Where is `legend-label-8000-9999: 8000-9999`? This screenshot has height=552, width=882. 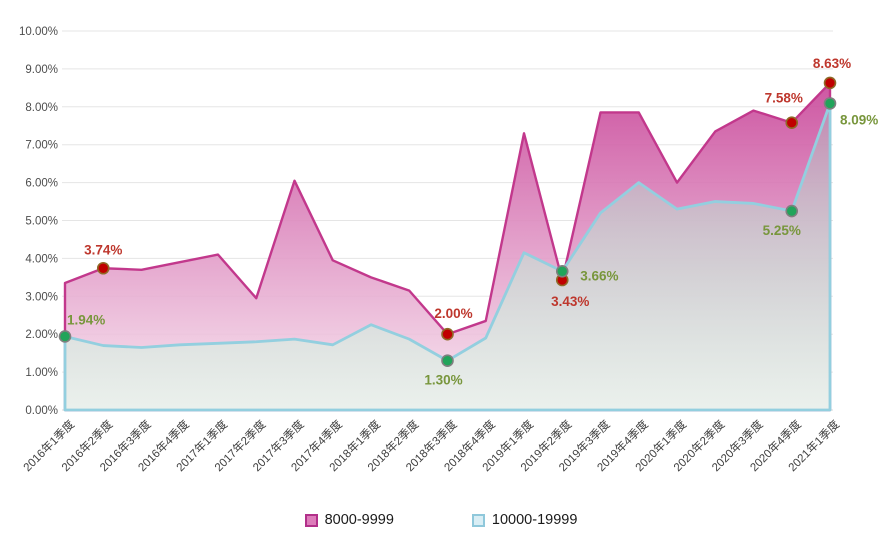 legend-label-8000-9999: 8000-9999 is located at coordinates (359, 520).